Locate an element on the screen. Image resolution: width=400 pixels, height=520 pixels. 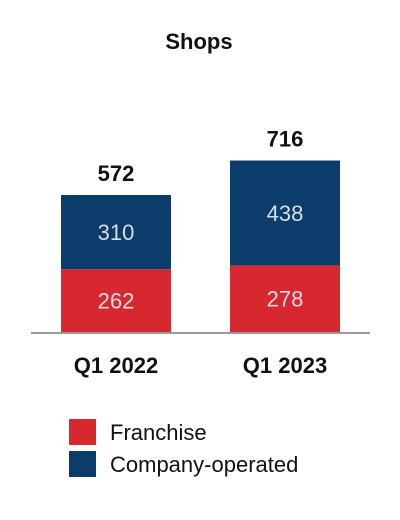
legend-item-franchise: Franchise is located at coordinates (138, 432).